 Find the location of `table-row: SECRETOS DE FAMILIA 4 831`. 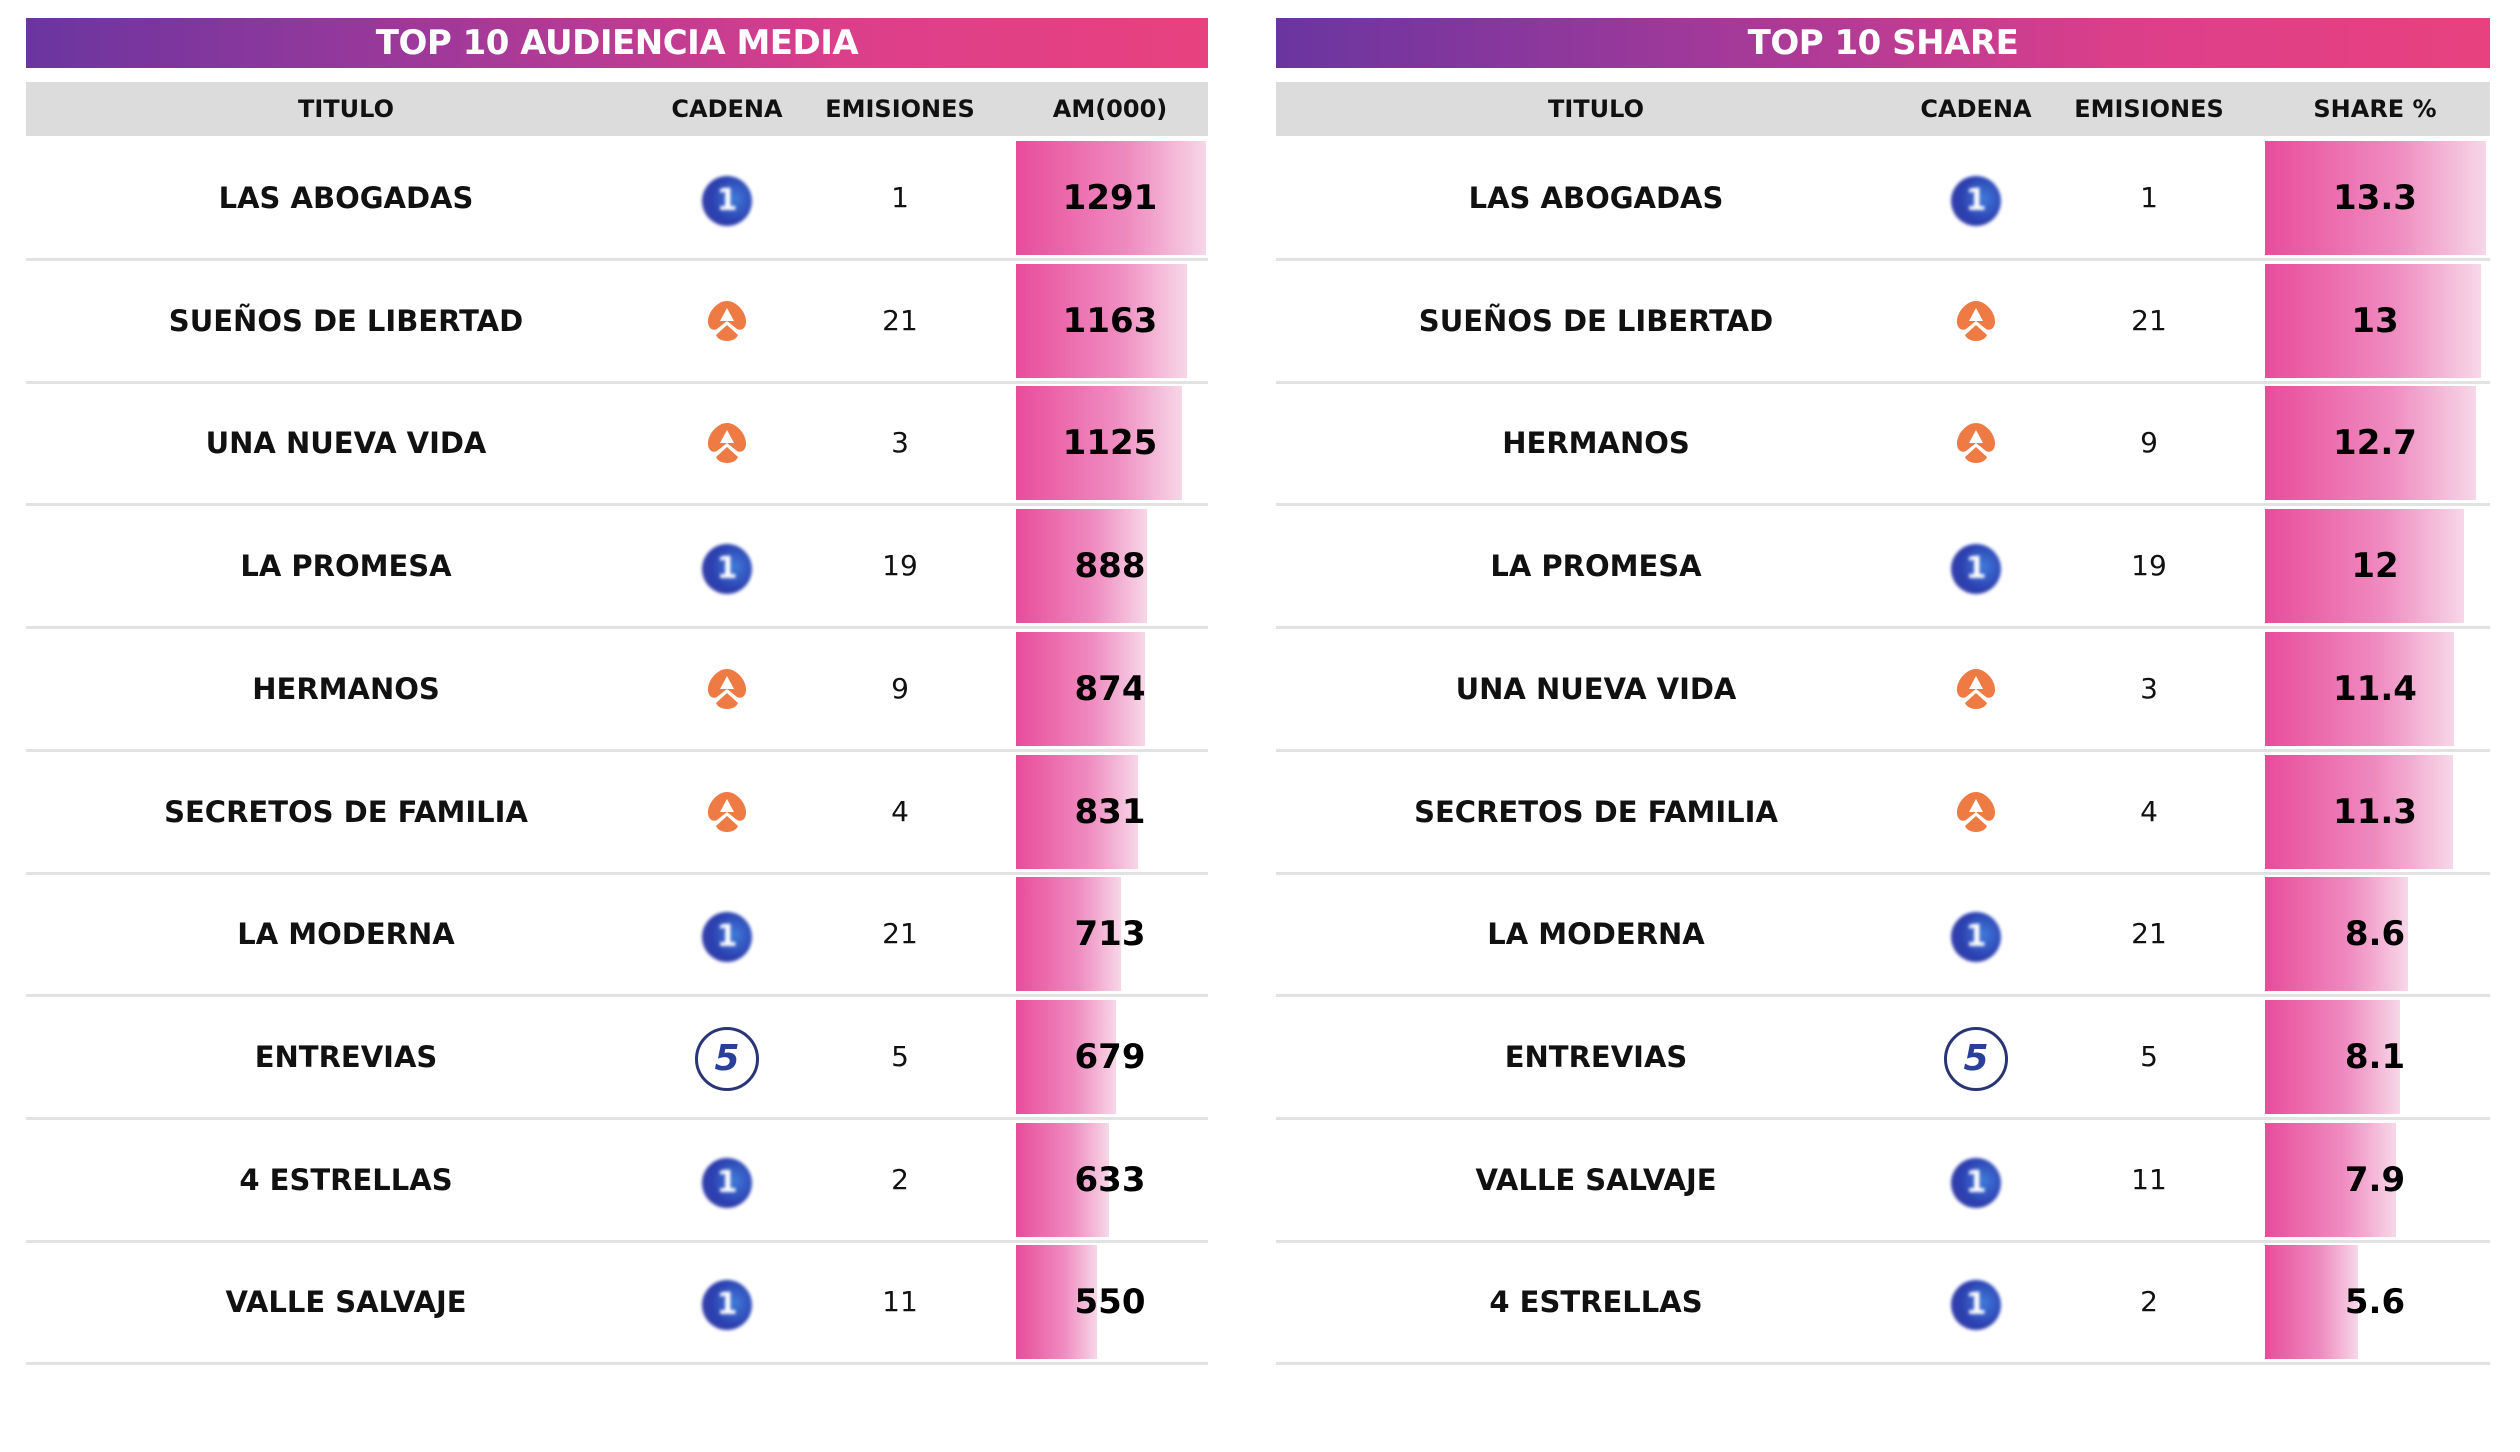

table-row: SECRETOS DE FAMILIA 4 831 is located at coordinates (617, 813).